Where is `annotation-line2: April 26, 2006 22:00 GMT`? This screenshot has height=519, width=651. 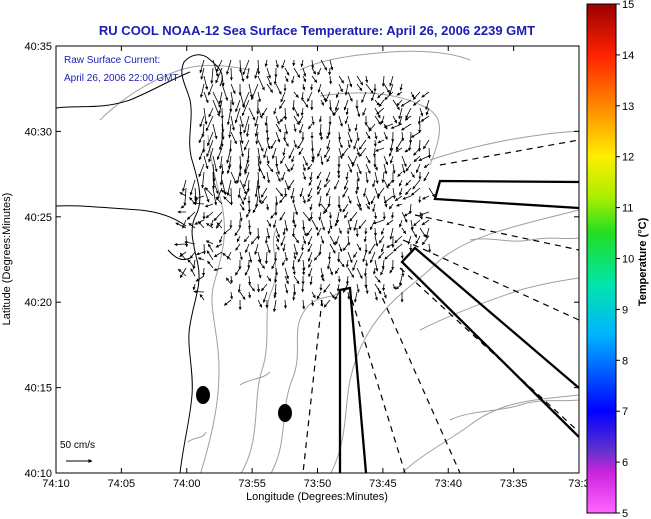 annotation-line2: April 26, 2006 22:00 GMT is located at coordinates (121, 78).